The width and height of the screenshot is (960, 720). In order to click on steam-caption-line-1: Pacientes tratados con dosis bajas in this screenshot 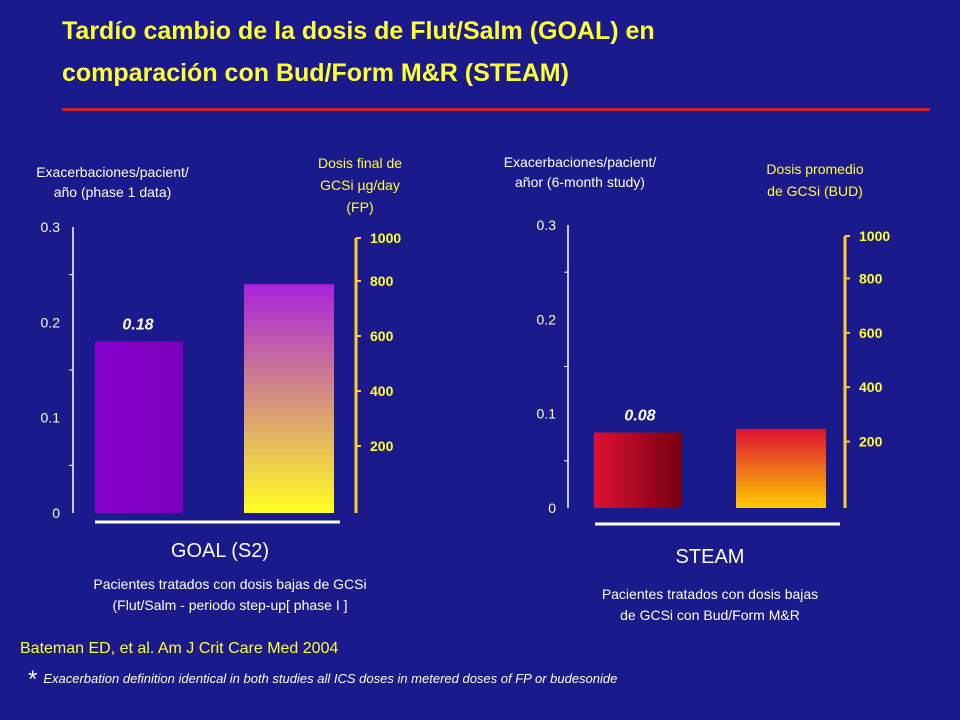, I will do `click(710, 594)`.